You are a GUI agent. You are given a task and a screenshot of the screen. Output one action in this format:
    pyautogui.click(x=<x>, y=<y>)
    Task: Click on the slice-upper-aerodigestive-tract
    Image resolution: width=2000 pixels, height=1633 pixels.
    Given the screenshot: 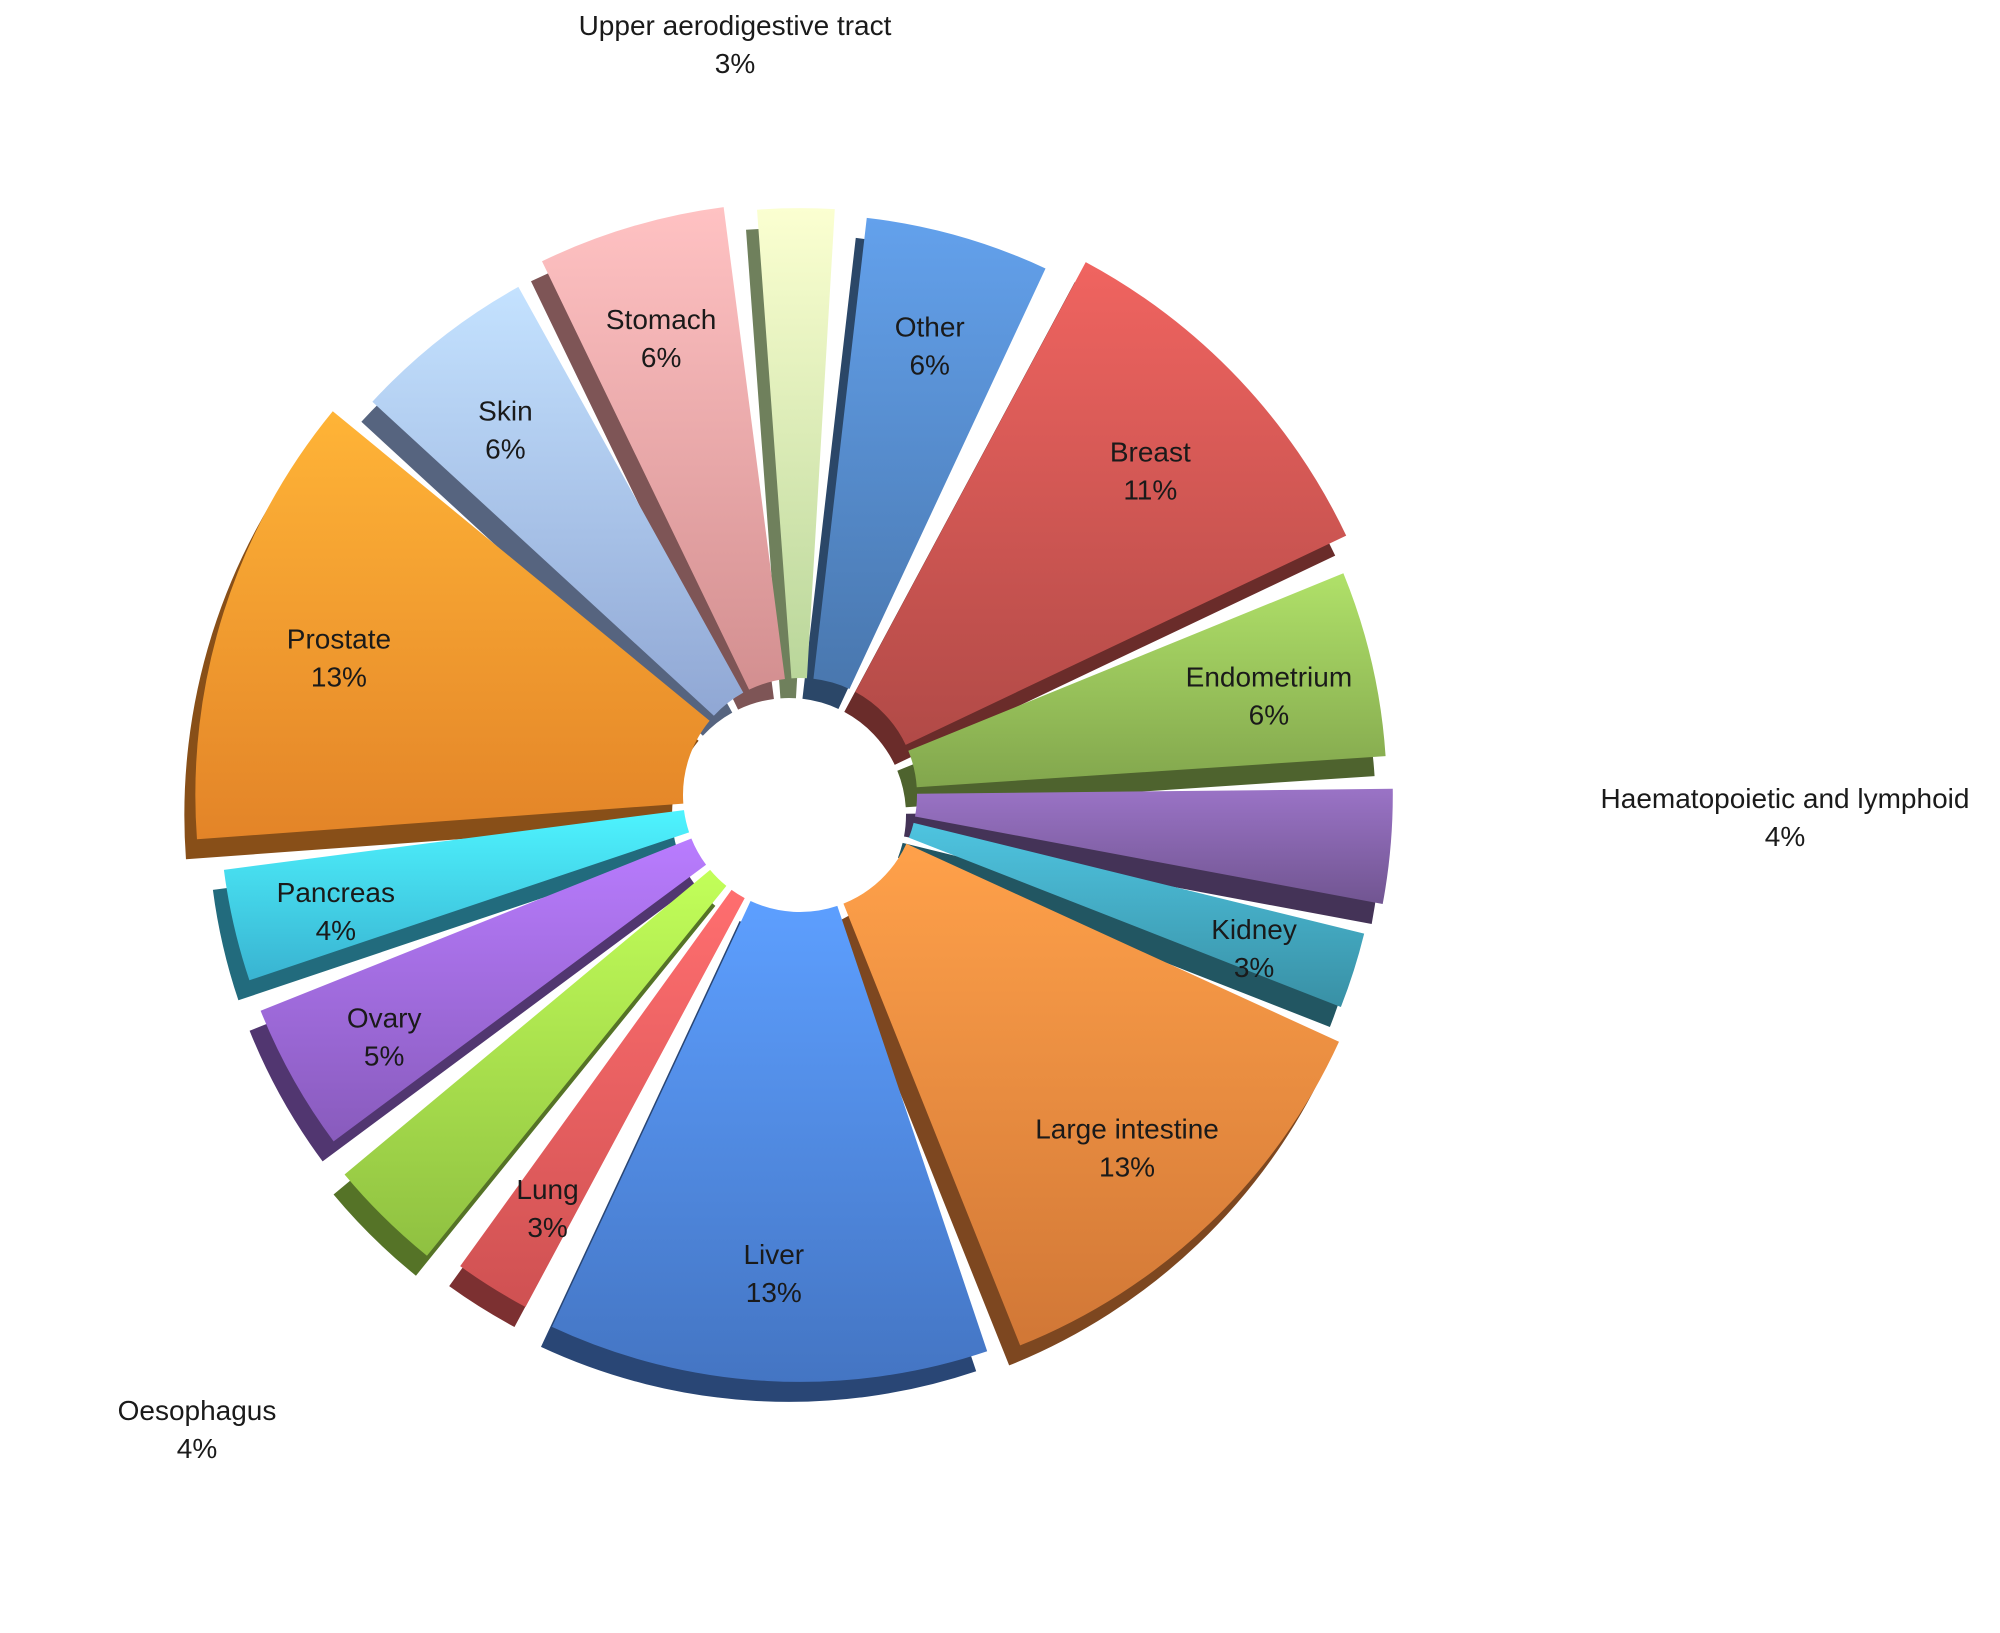 What is the action you would take?
    pyautogui.click(x=796, y=443)
    